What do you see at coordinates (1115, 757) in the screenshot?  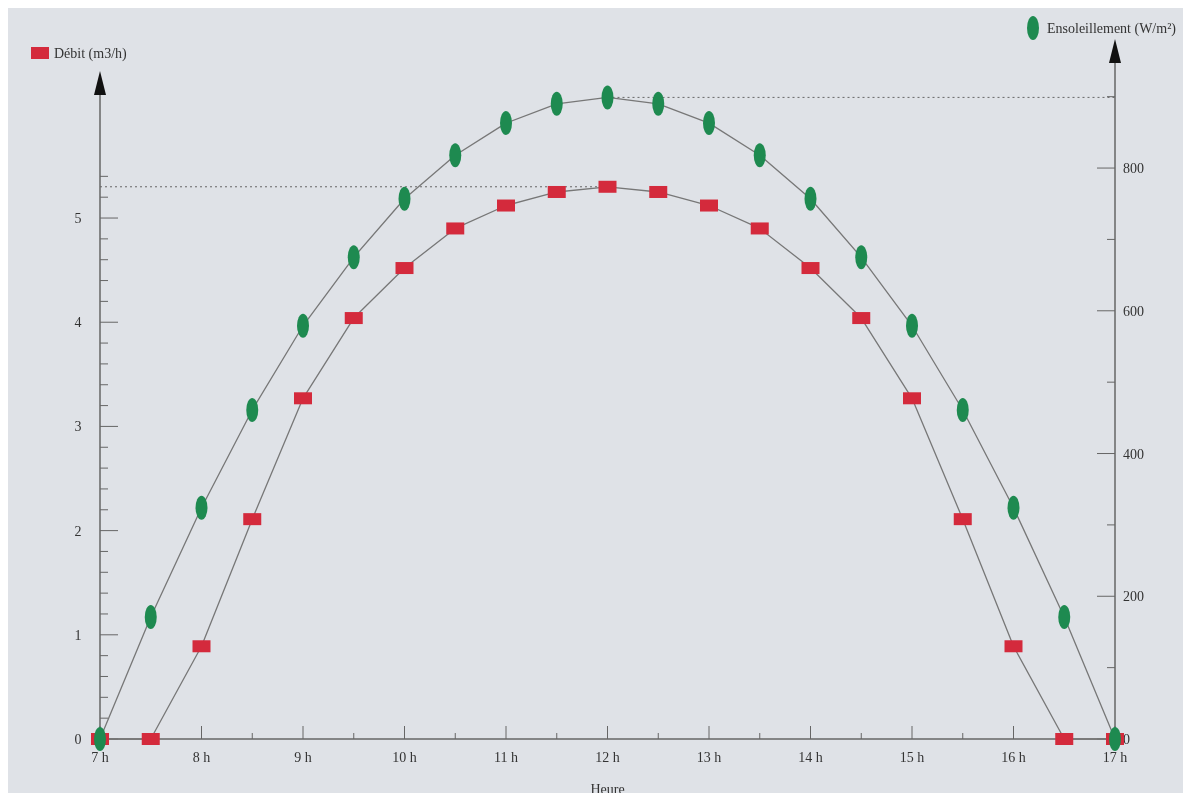 I see `x-tick-label: 17 h` at bounding box center [1115, 757].